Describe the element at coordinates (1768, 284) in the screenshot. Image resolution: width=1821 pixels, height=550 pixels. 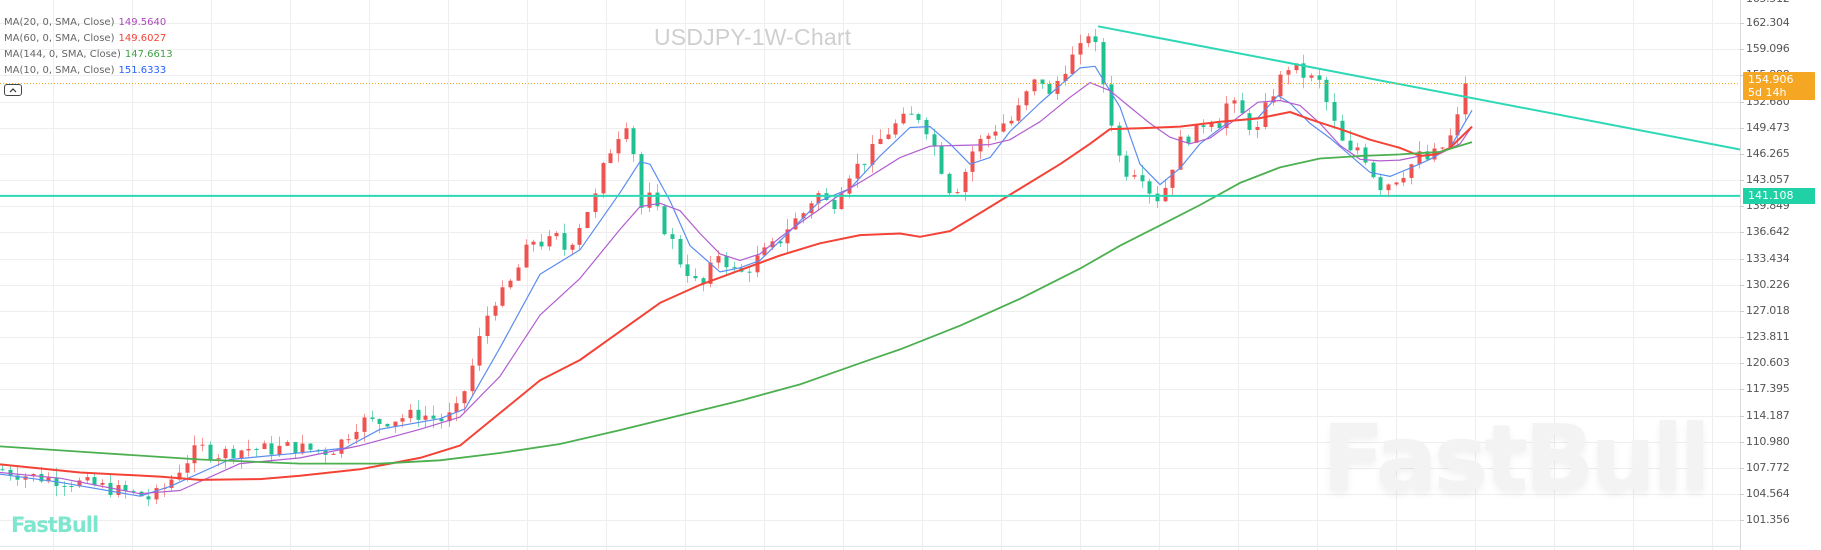
I see `price-axis-tick: 130.226` at that location.